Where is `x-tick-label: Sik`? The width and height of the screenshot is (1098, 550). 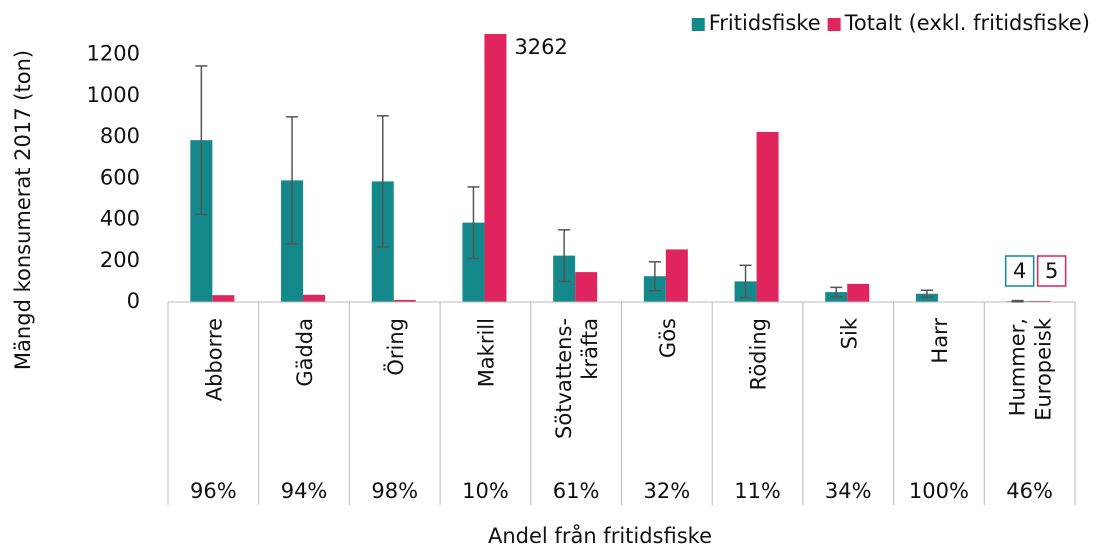 x-tick-label: Sik is located at coordinates (849, 333).